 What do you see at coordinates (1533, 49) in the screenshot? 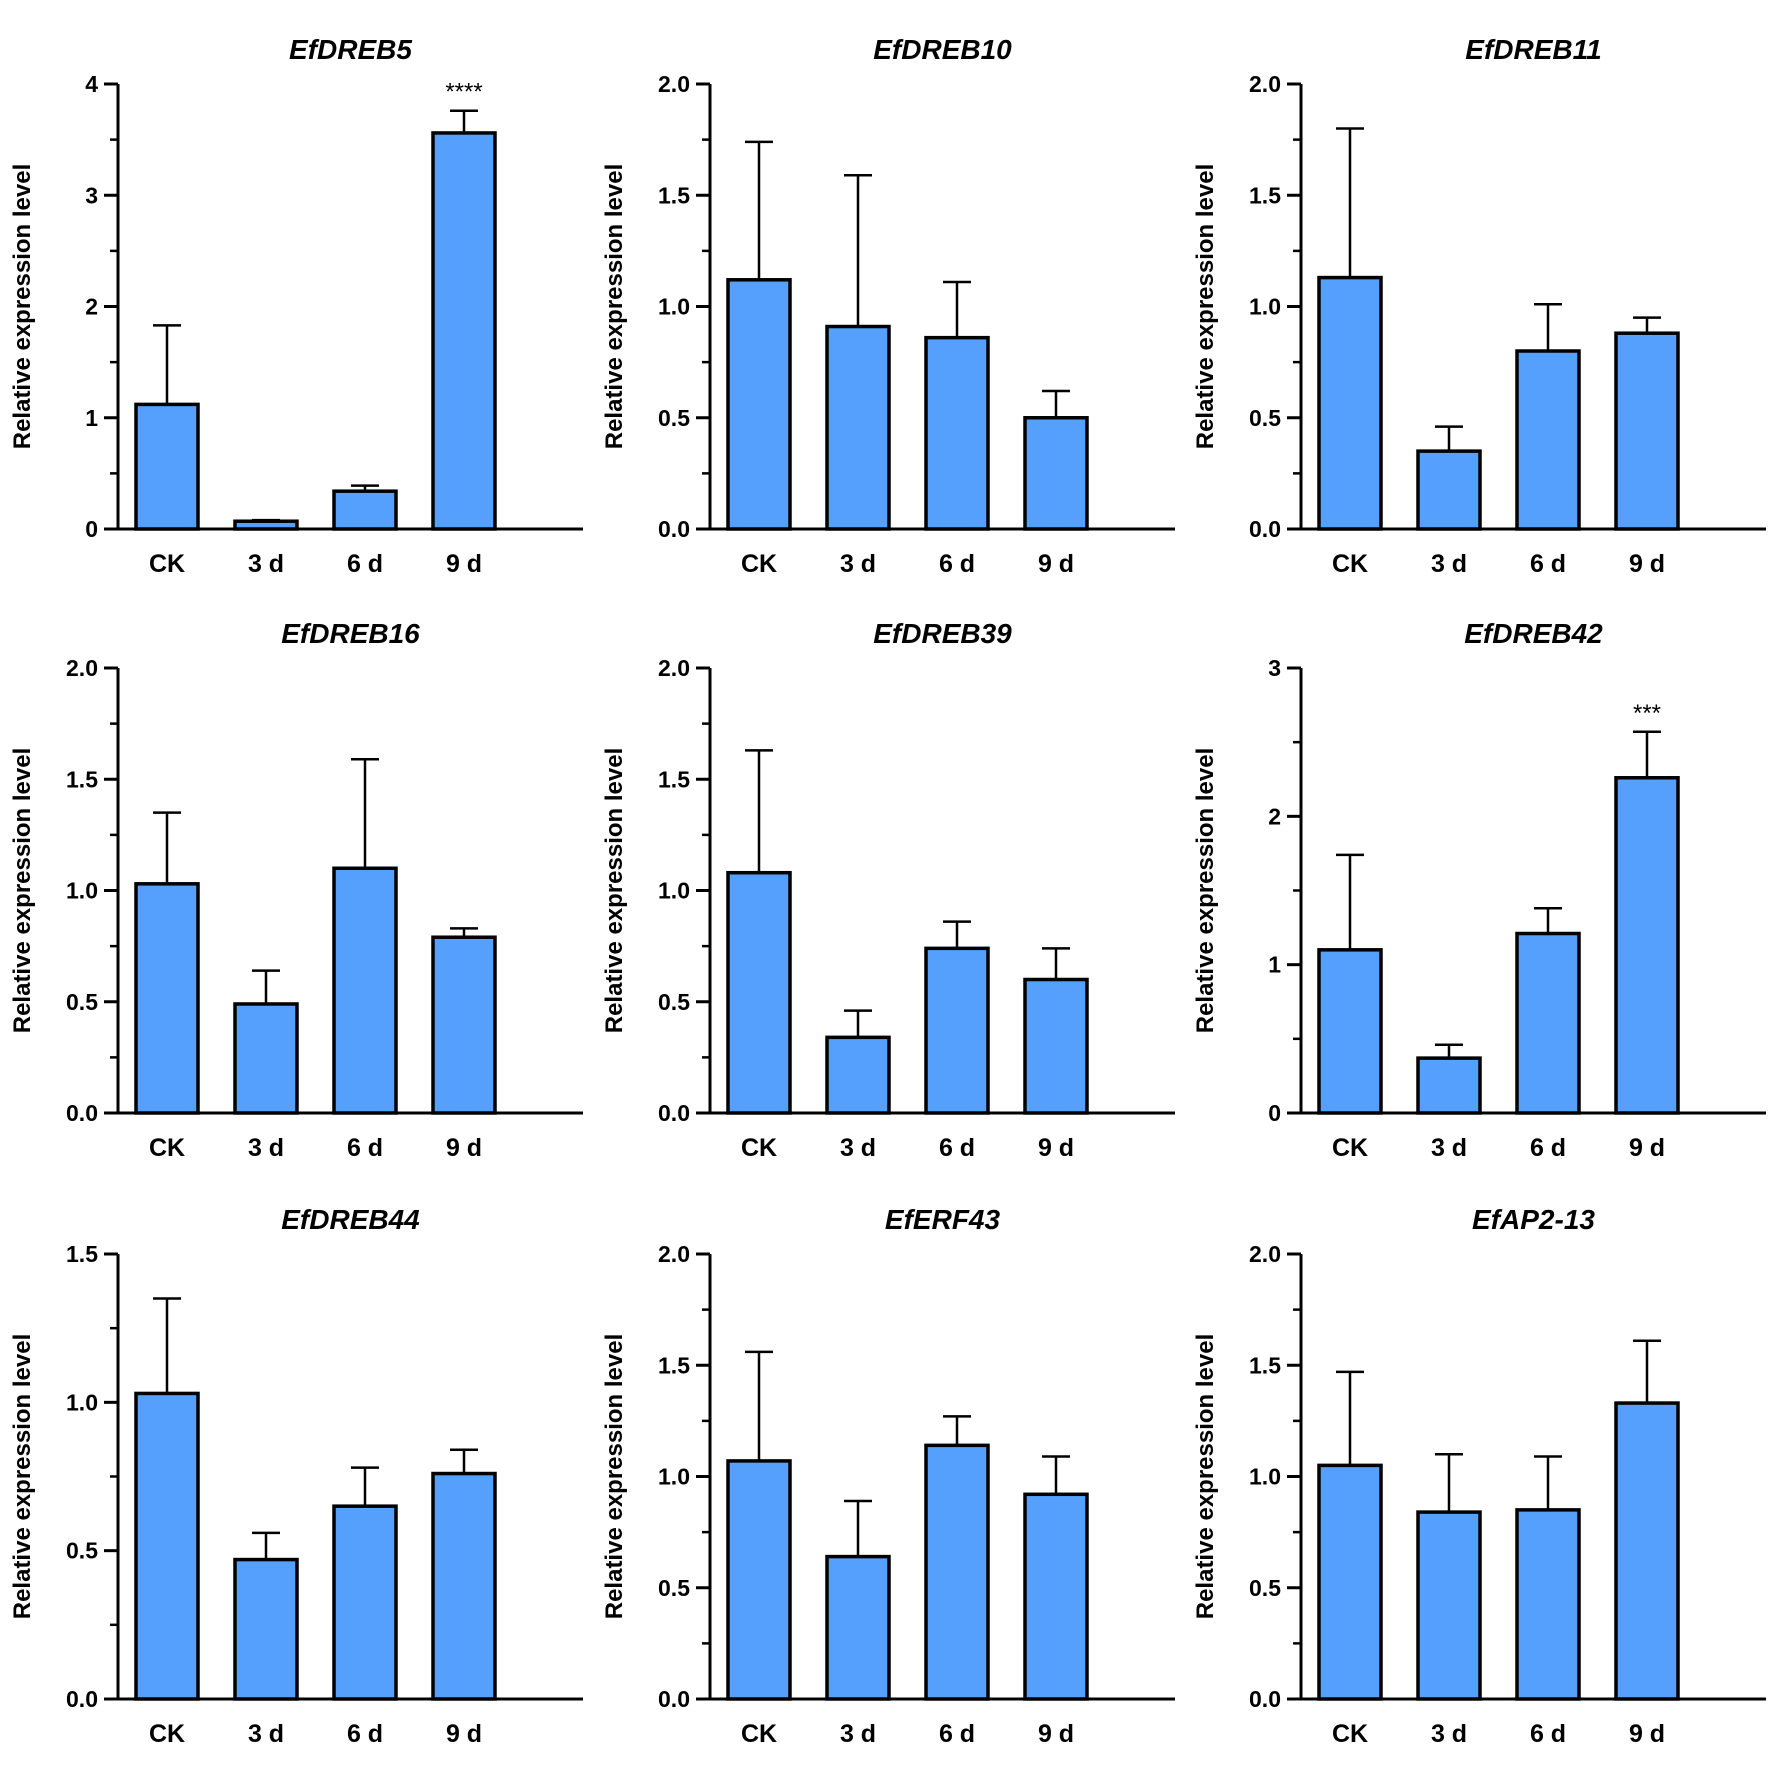
I see `chart-title: EfDREB11` at bounding box center [1533, 49].